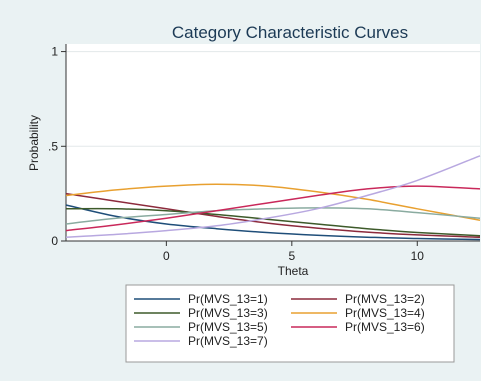  What do you see at coordinates (385, 299) in the screenshot?
I see `legend-label-2: Pr(MVS_13=2)` at bounding box center [385, 299].